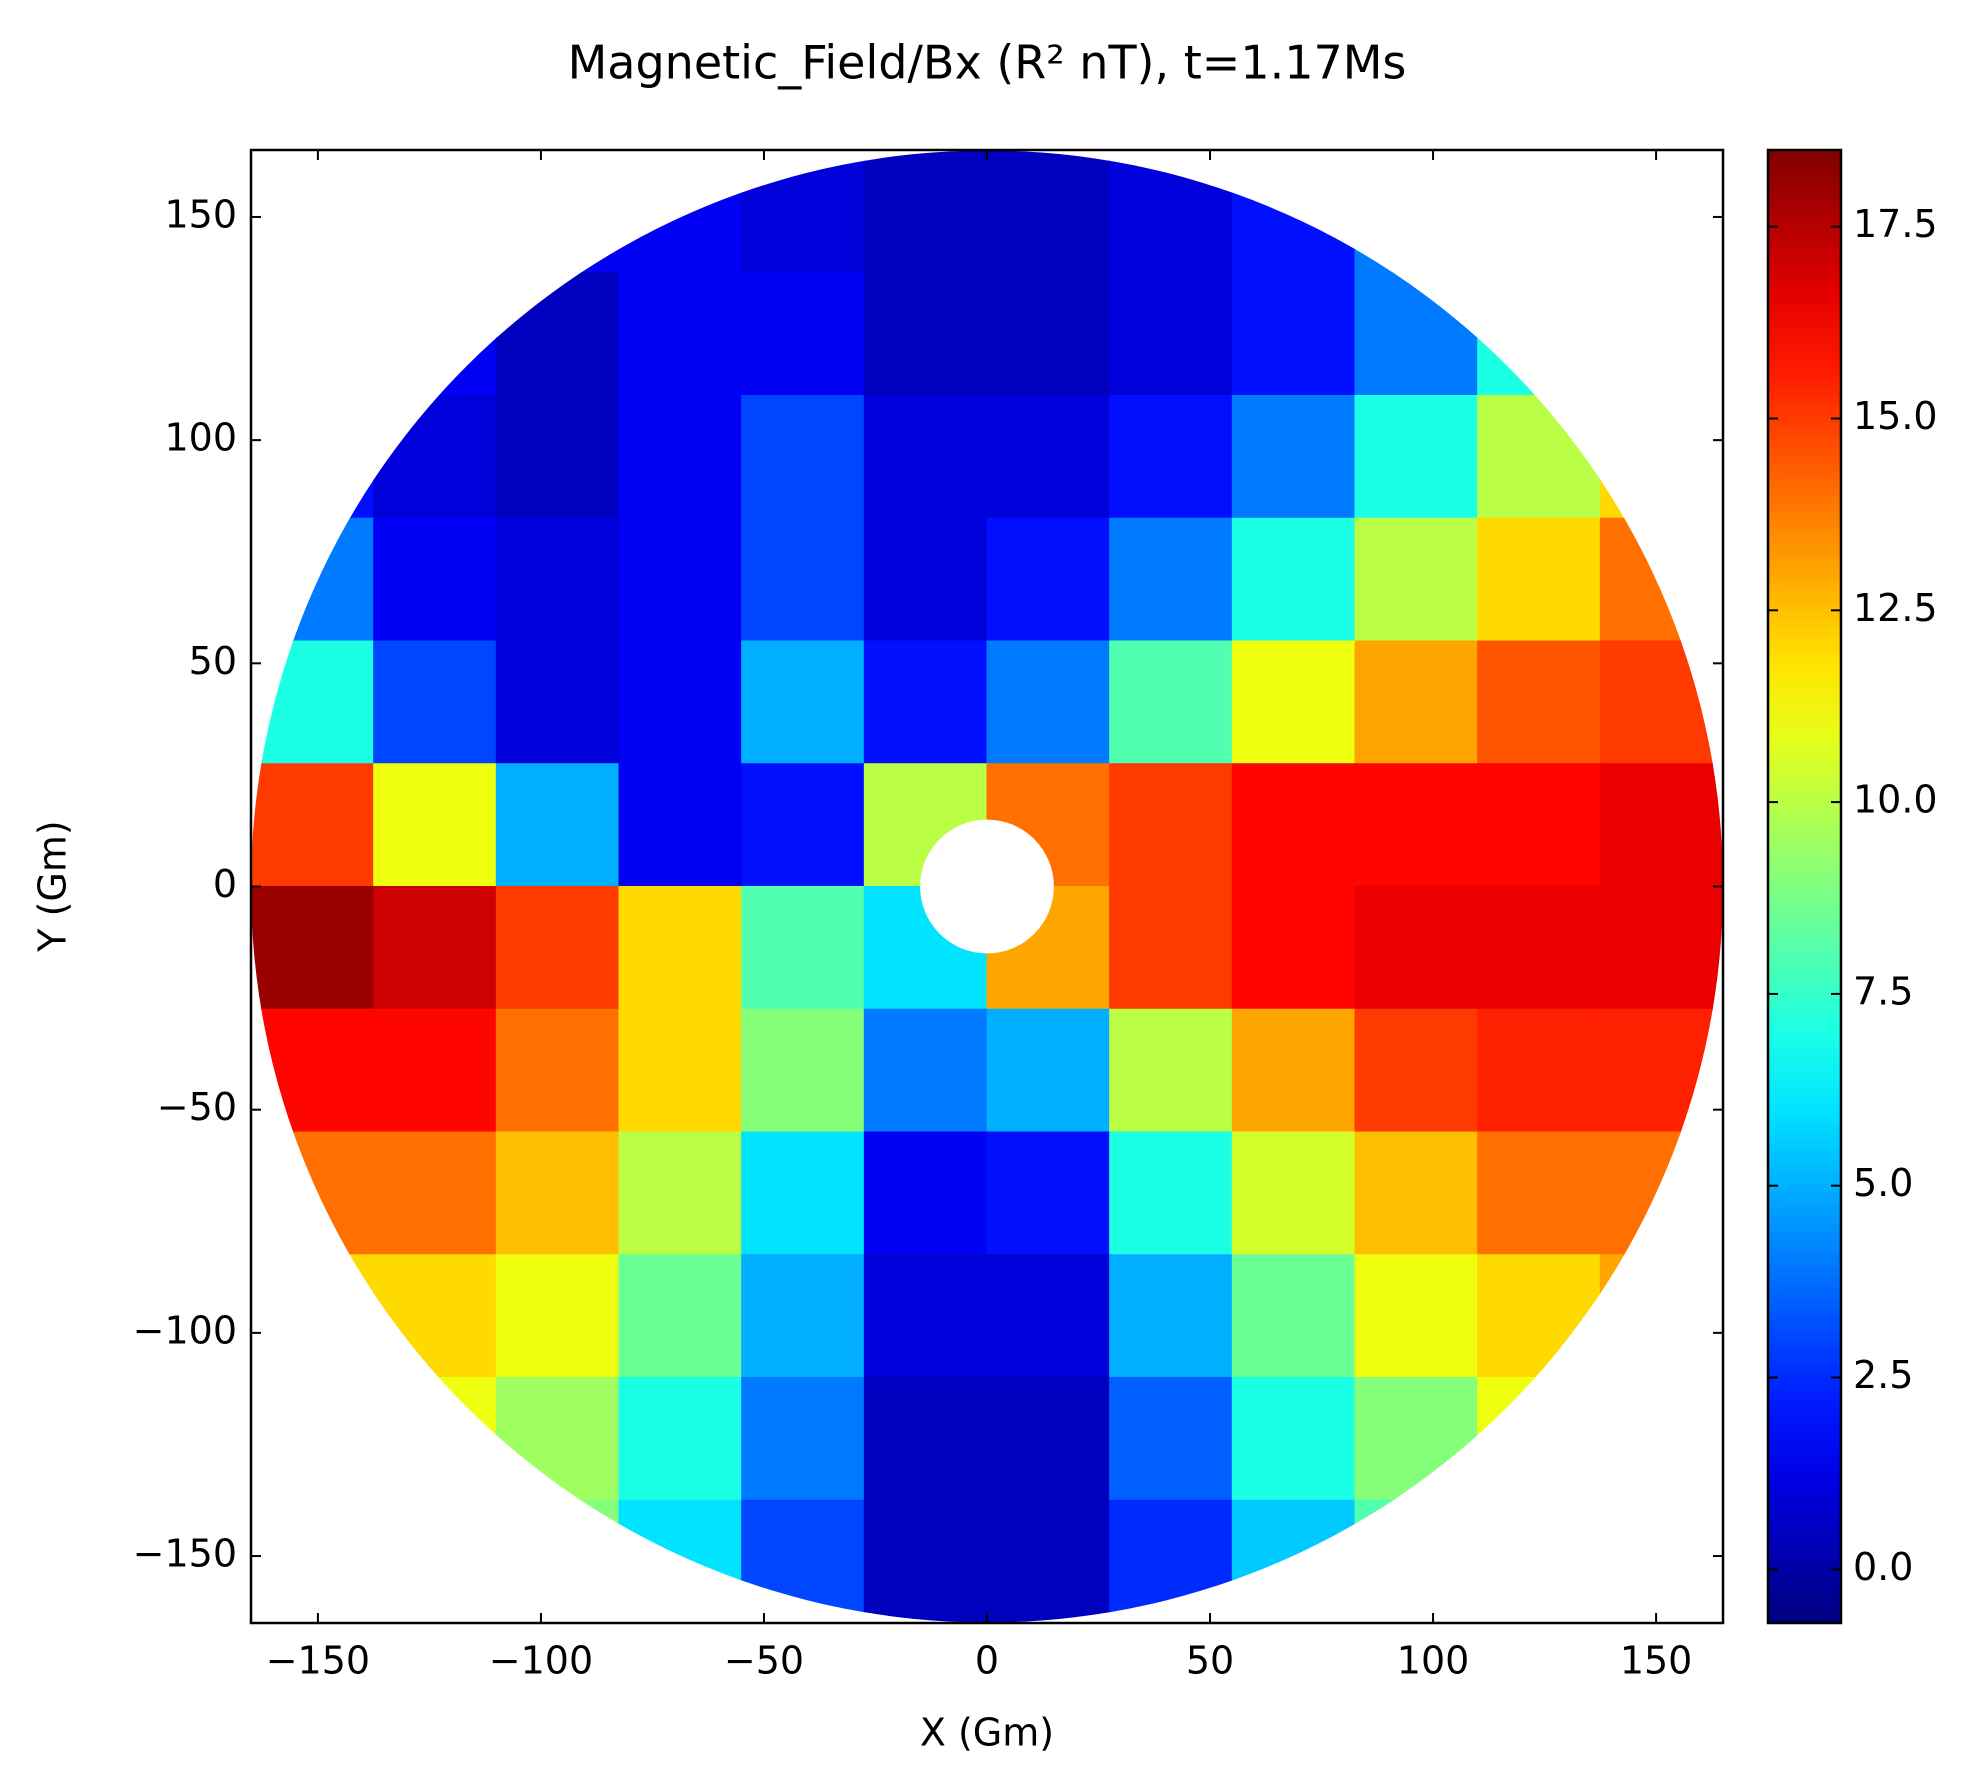 This screenshot has width=1985, height=1790. I want to click on y-tick-label: 100, so click(200, 438).